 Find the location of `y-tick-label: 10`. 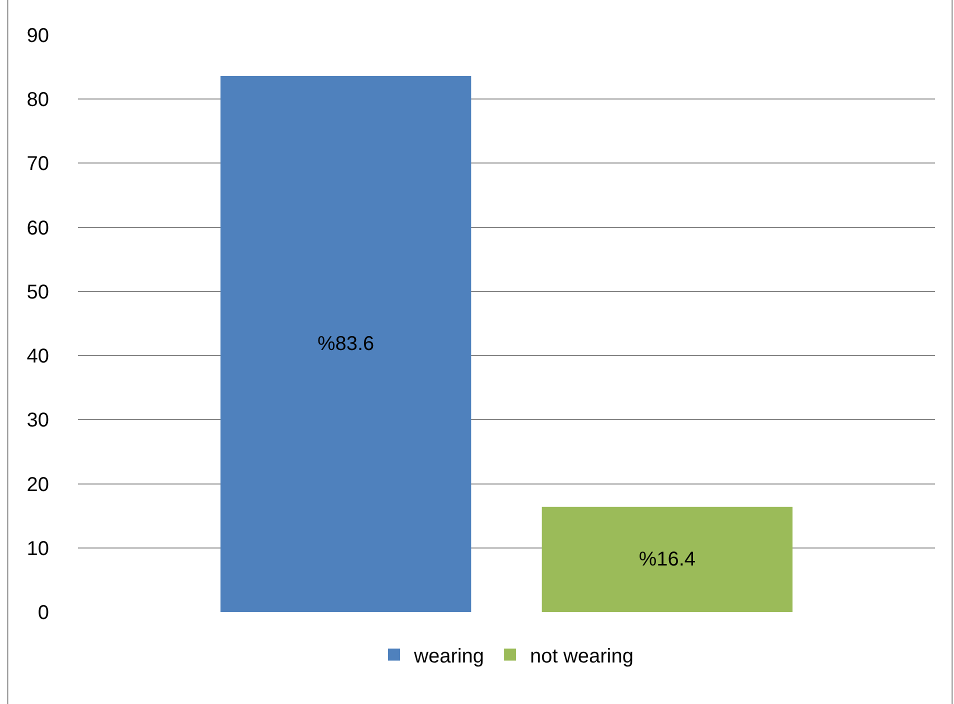

y-tick-label: 10 is located at coordinates (37, 549).